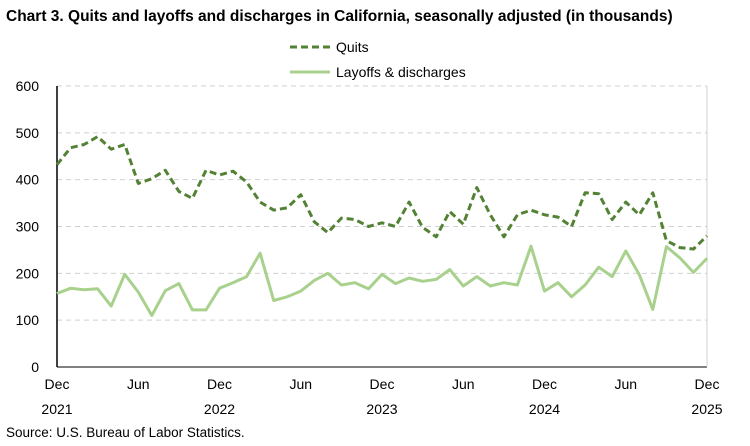 The width and height of the screenshot is (750, 446). Describe the element at coordinates (28, 133) in the screenshot. I see `y-tick-label: 500` at that location.